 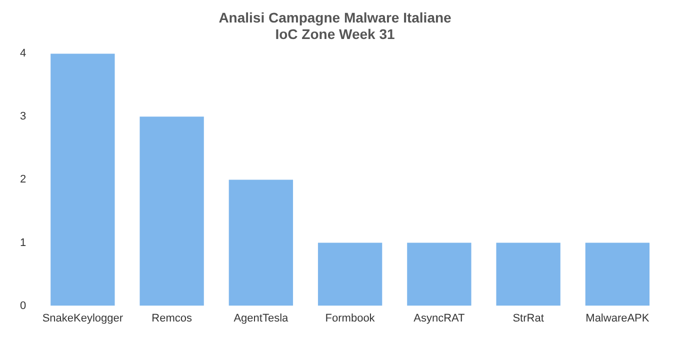 I want to click on chart-subtitle: IoC Zone Week 31, so click(x=335, y=34).